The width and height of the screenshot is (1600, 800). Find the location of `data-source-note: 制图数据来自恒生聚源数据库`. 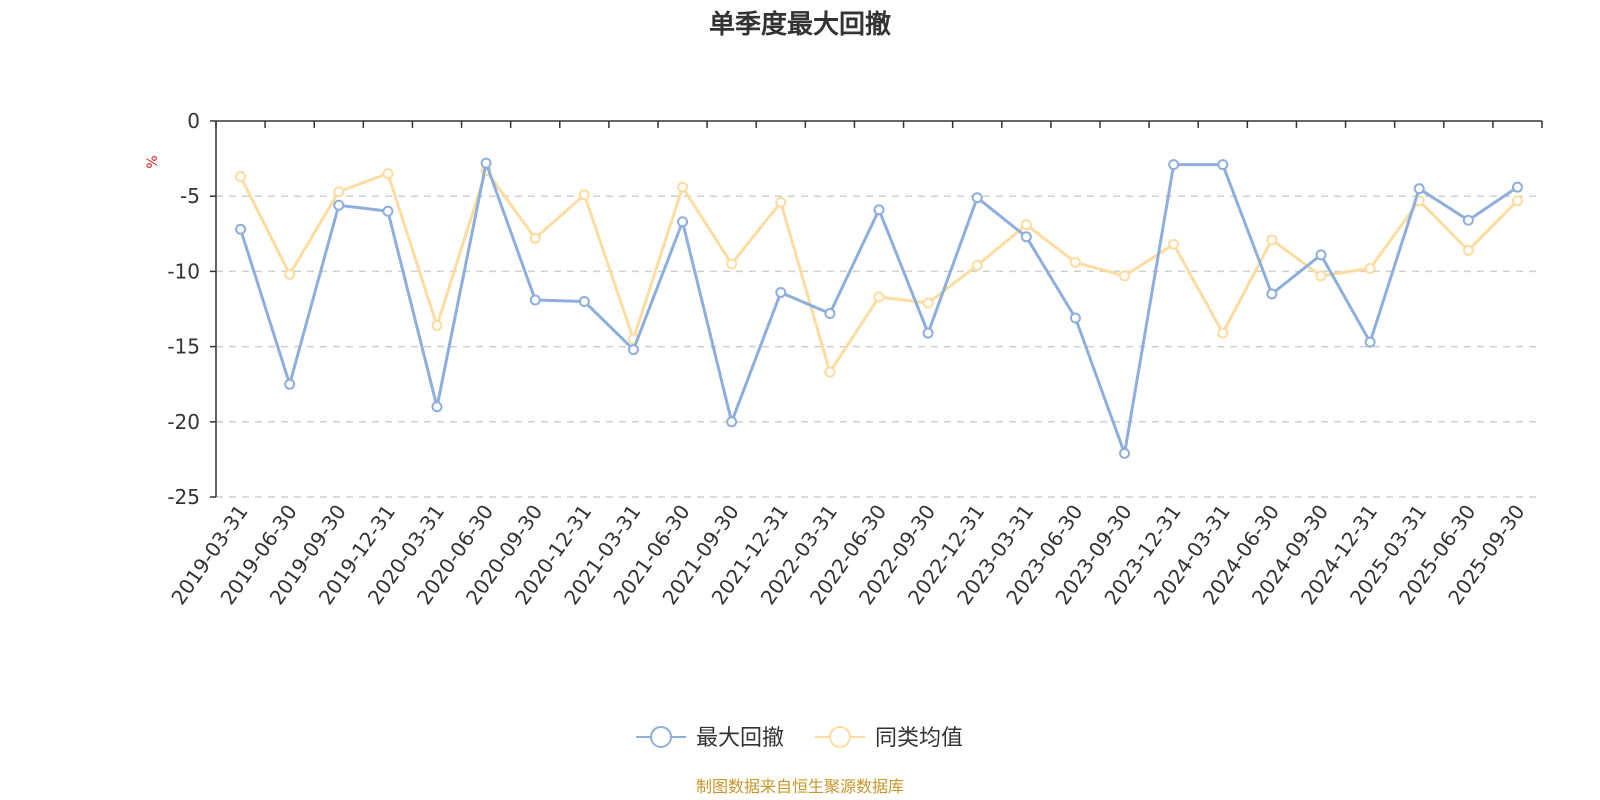

data-source-note: 制图数据来自恒生聚源数据库 is located at coordinates (800, 786).